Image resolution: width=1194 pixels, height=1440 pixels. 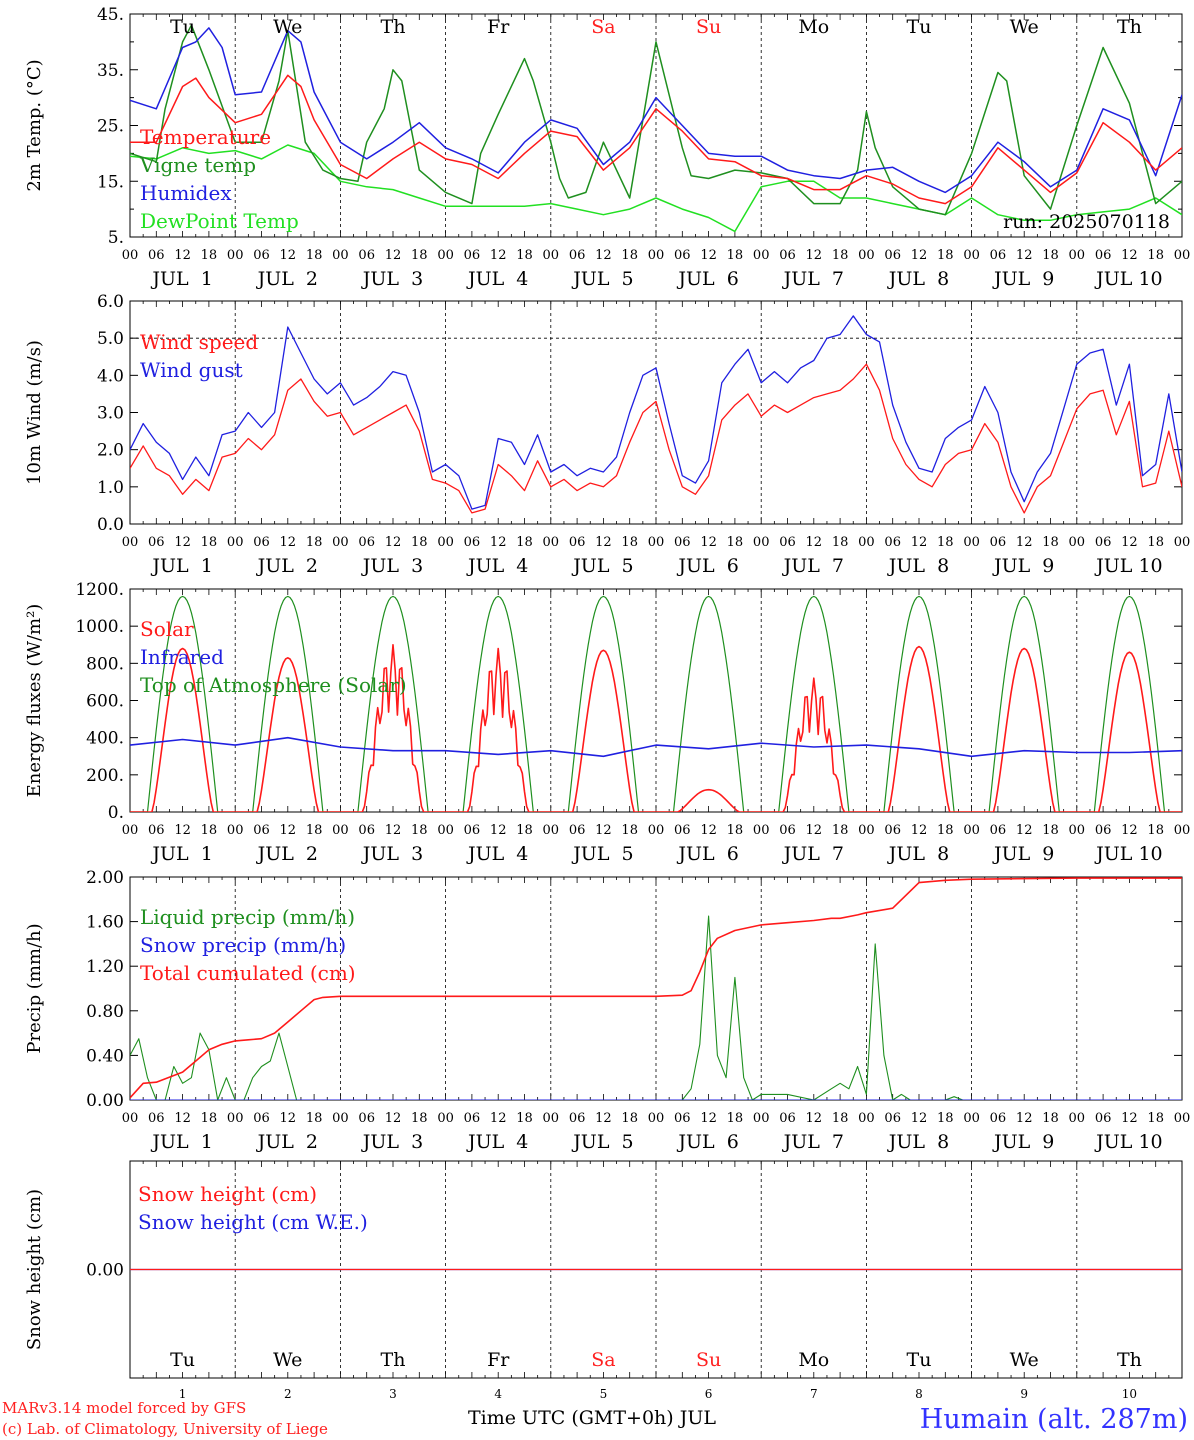 I want to click on y-tick-label: 4.0, so click(x=110, y=376).